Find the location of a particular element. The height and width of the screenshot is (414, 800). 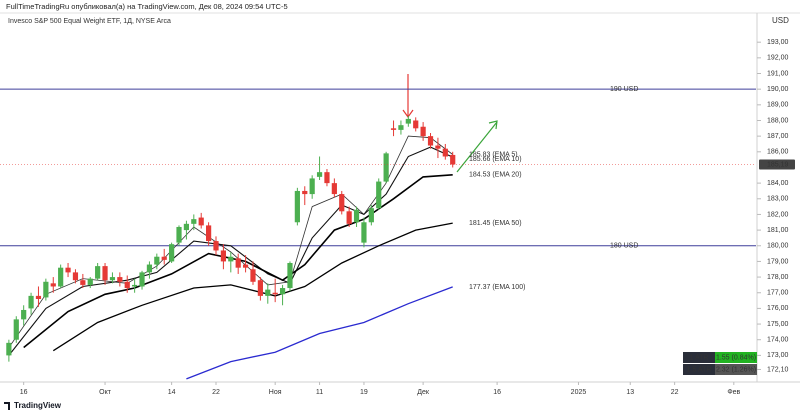

level-label: 190 USD is located at coordinates (624, 89).